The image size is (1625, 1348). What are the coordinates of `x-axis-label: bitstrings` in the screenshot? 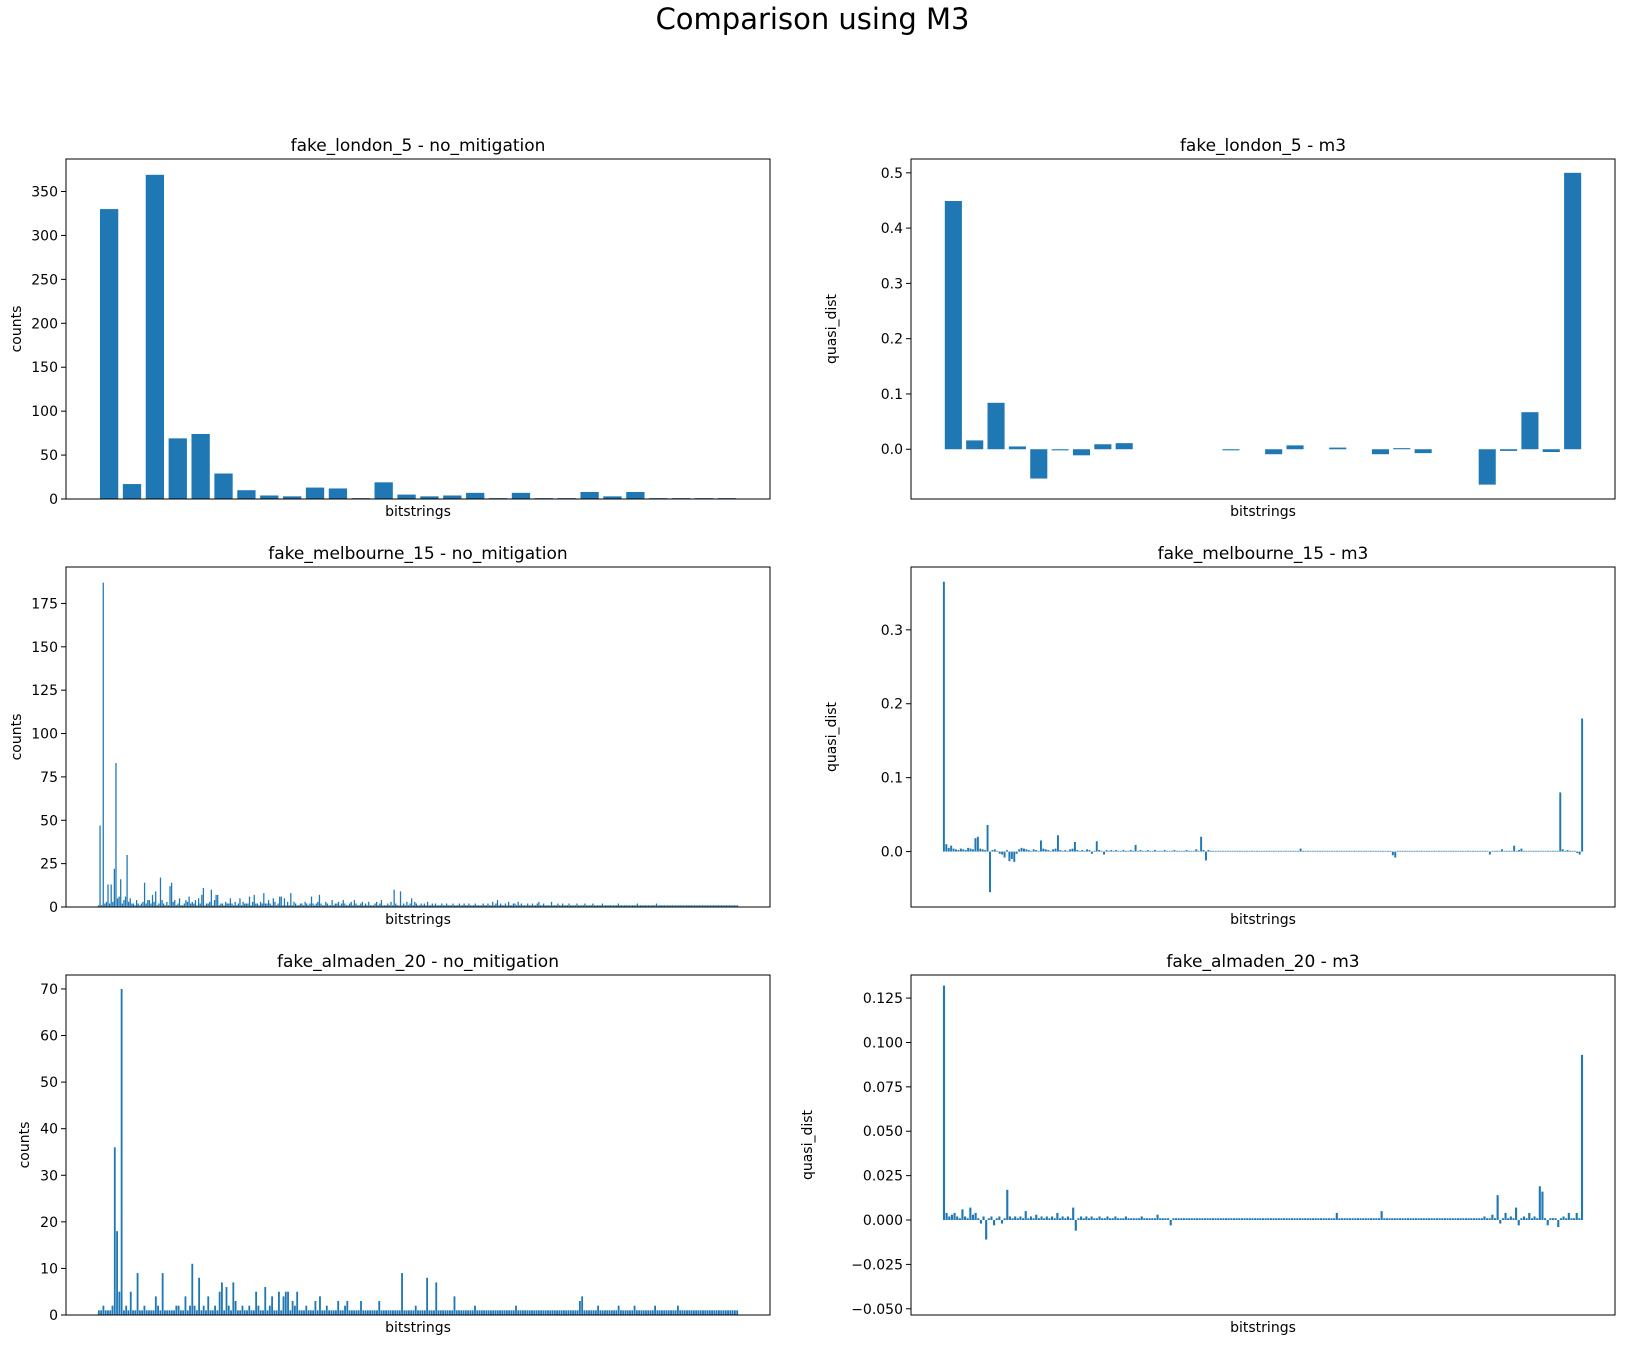 It's located at (418, 920).